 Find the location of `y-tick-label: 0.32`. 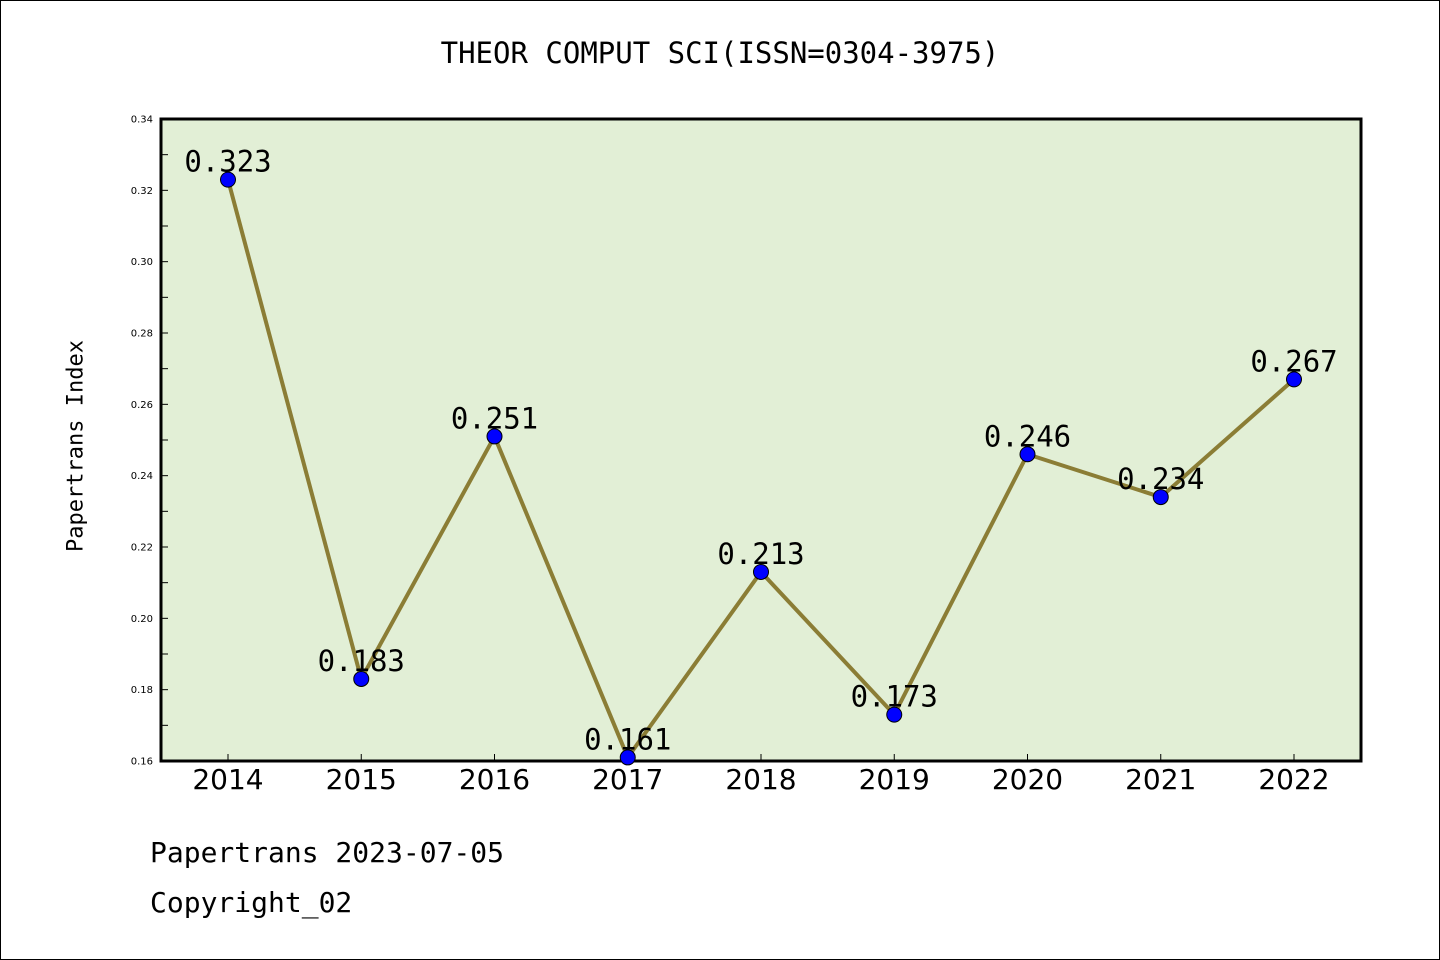

y-tick-label: 0.32 is located at coordinates (142, 191).